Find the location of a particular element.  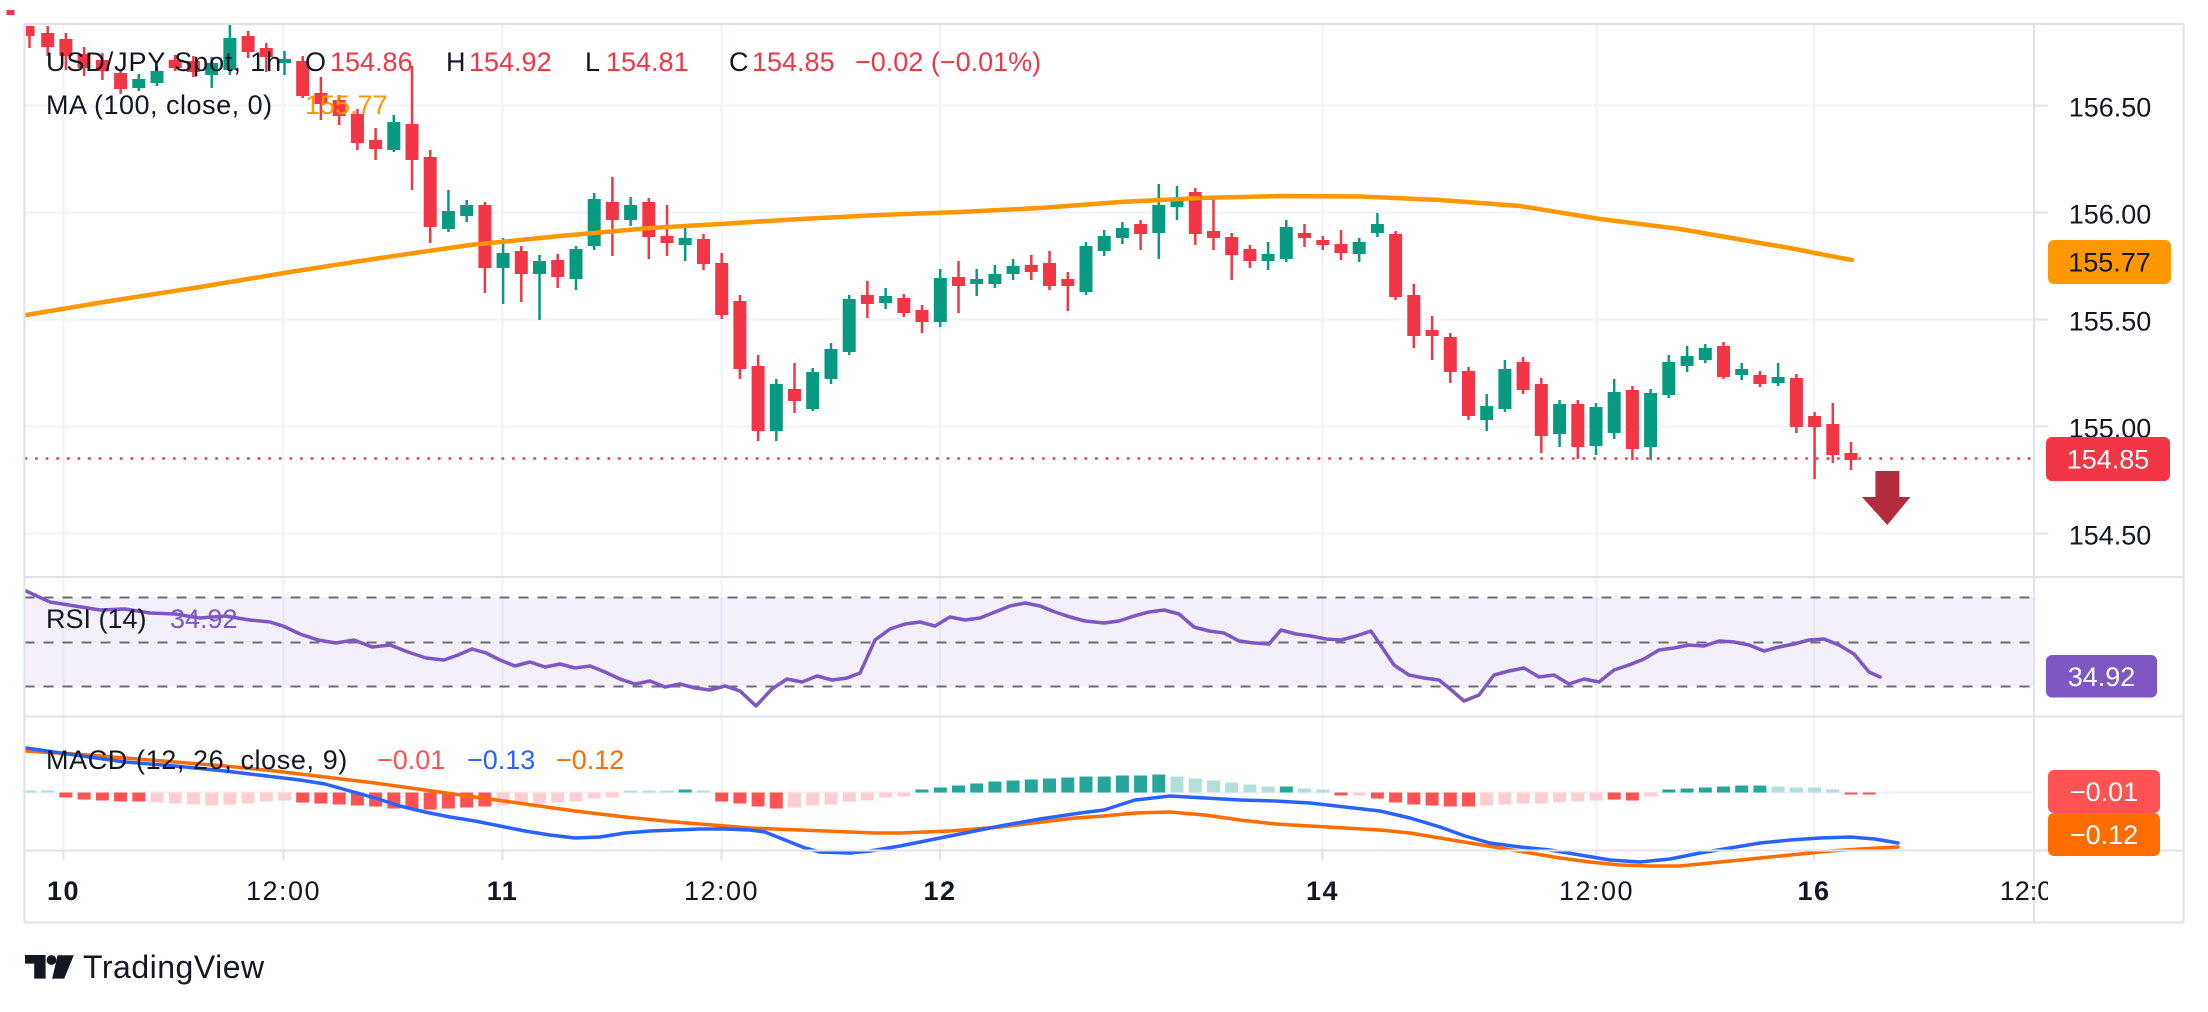

svg-text:RSI (14)34.92: RSI (14) 34.92 is located at coordinates (142, 619).